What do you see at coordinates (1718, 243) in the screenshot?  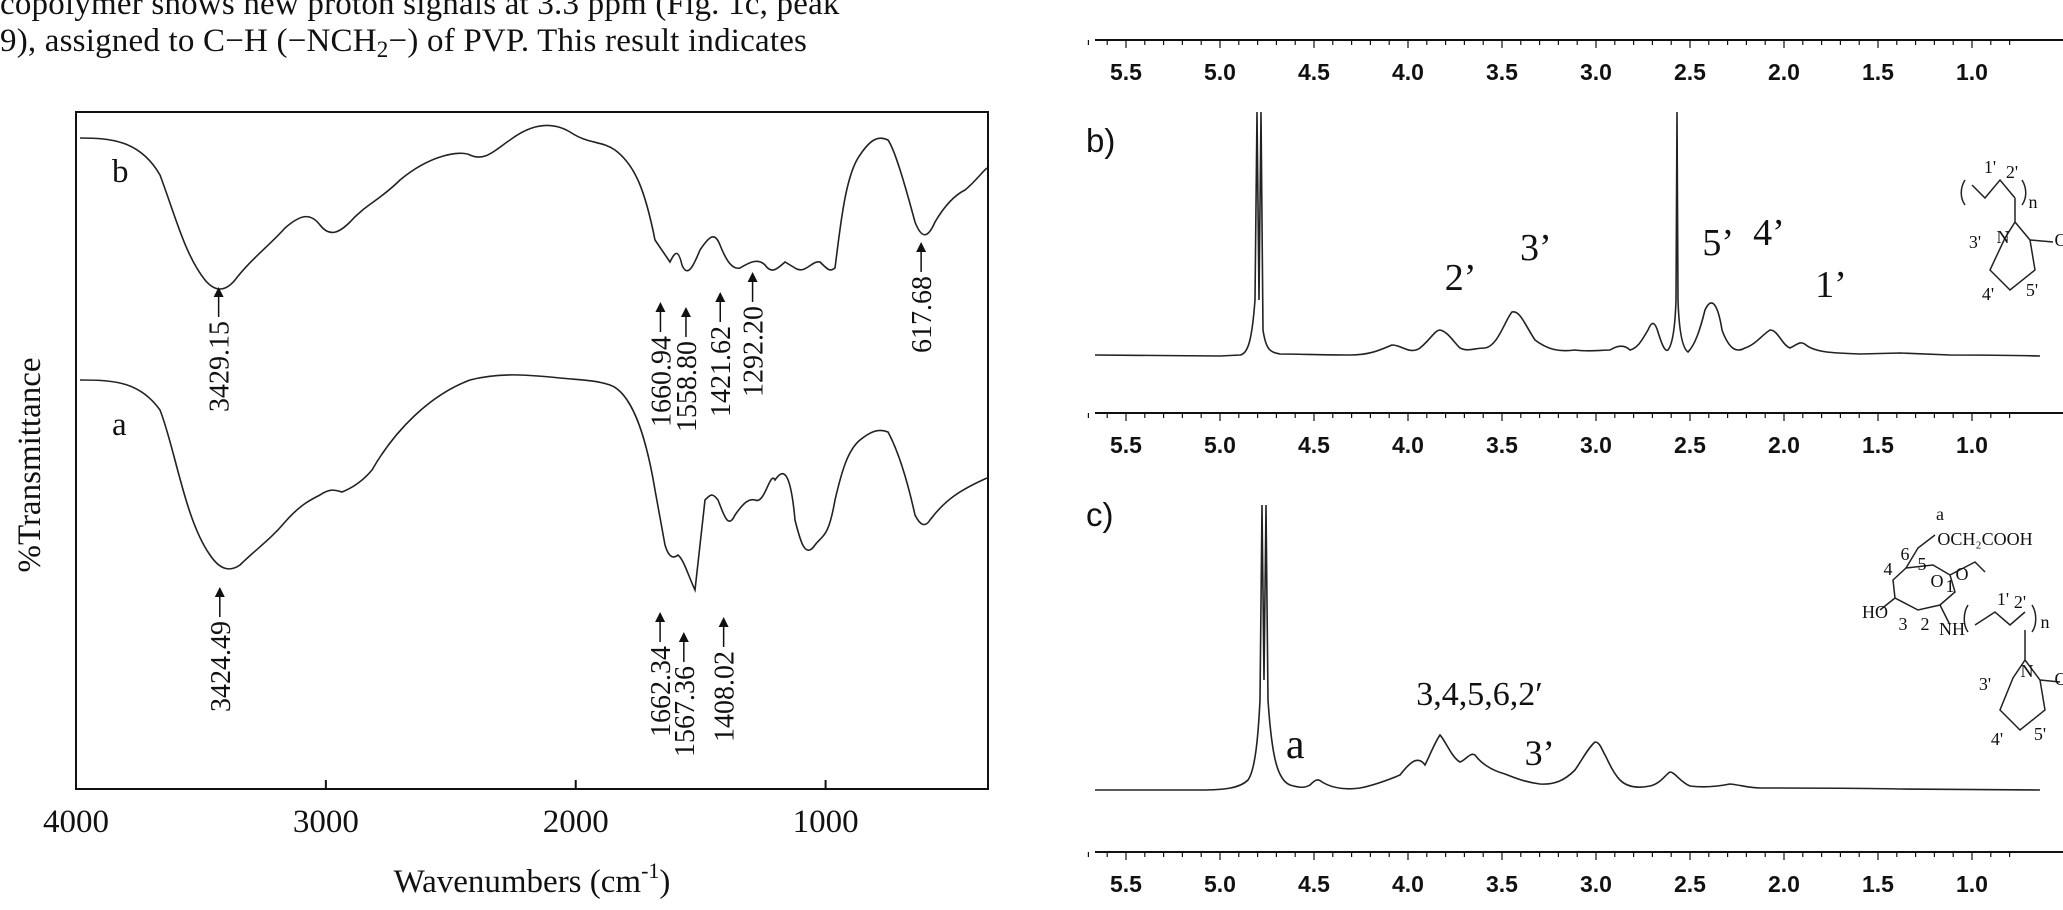 I see `nmr-b-peak-label: 5’` at bounding box center [1718, 243].